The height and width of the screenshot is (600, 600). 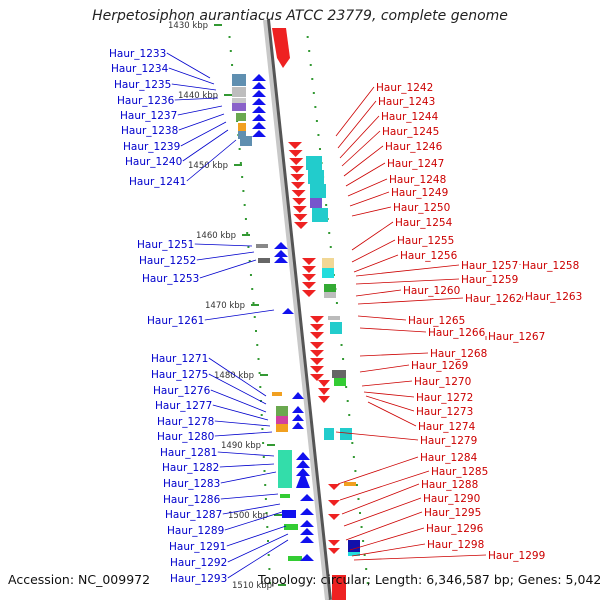 I want to click on left-gene-label: Haur_1277, so click(x=183, y=406).